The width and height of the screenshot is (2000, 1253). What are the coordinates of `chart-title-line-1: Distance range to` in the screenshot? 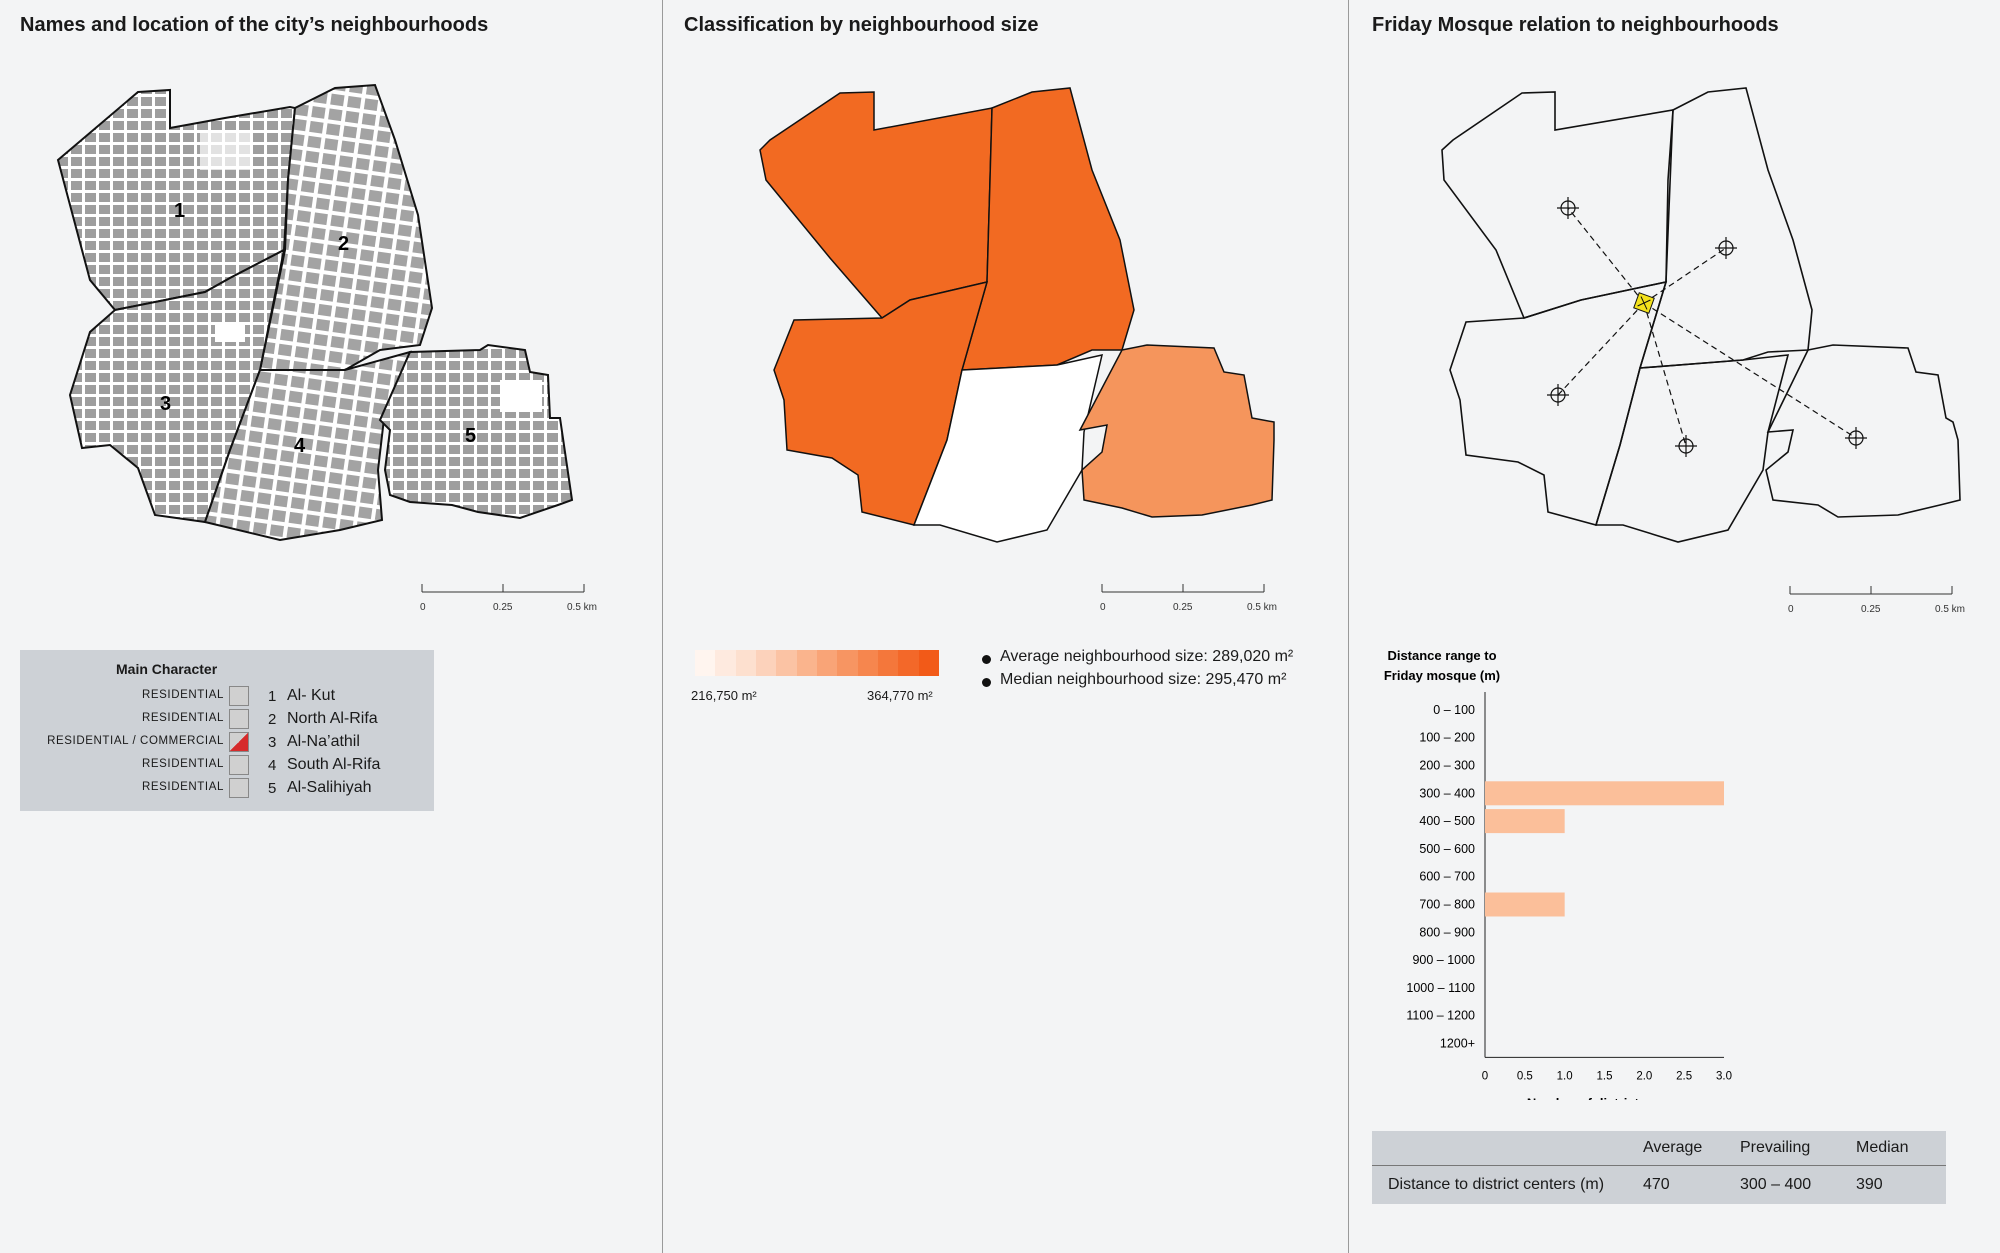 It's located at (1441, 655).